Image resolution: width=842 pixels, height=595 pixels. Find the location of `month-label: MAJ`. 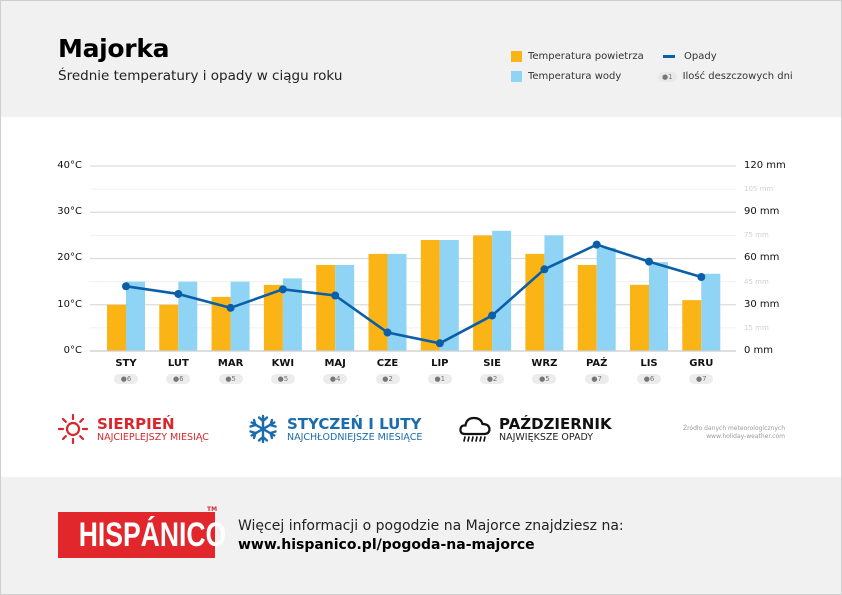

month-label: MAJ is located at coordinates (335, 363).